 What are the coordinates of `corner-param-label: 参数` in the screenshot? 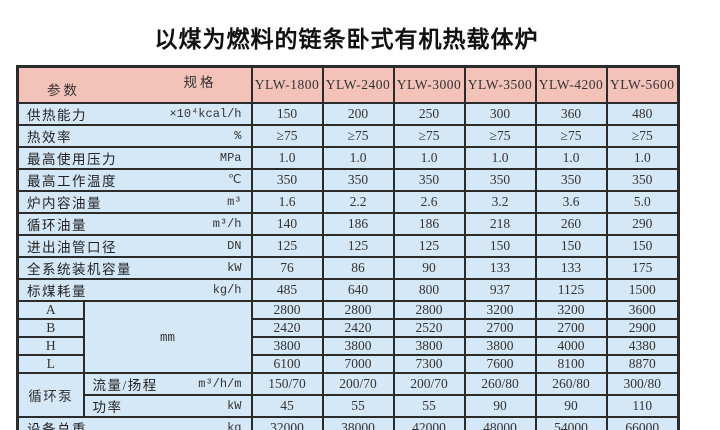 It's located at (63, 90).